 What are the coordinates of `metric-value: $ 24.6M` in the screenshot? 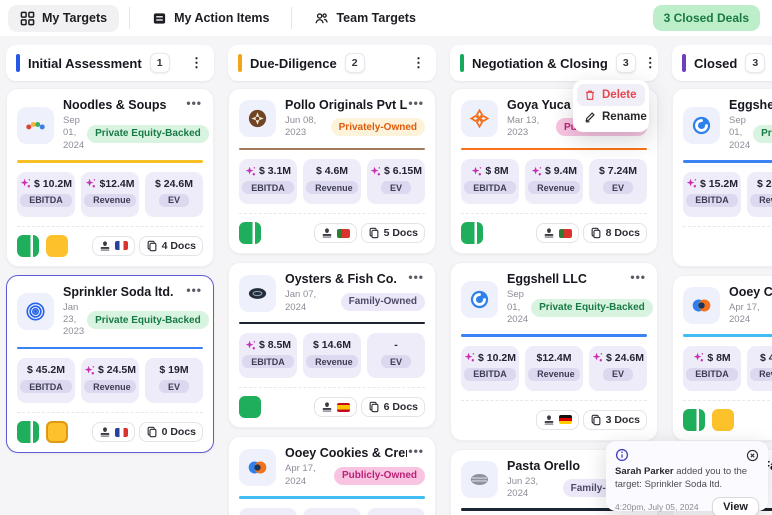 It's located at (618, 358).